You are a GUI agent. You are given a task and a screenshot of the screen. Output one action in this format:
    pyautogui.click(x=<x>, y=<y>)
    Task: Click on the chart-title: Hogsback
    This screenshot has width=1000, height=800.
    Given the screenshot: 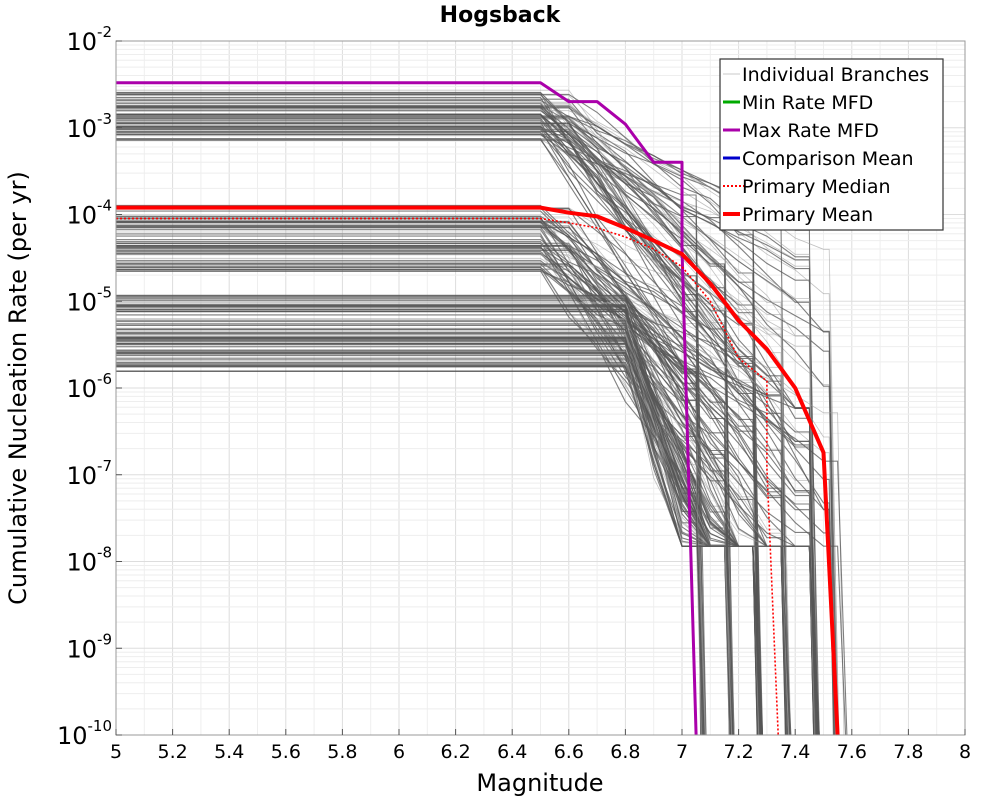 What is the action you would take?
    pyautogui.click(x=501, y=15)
    